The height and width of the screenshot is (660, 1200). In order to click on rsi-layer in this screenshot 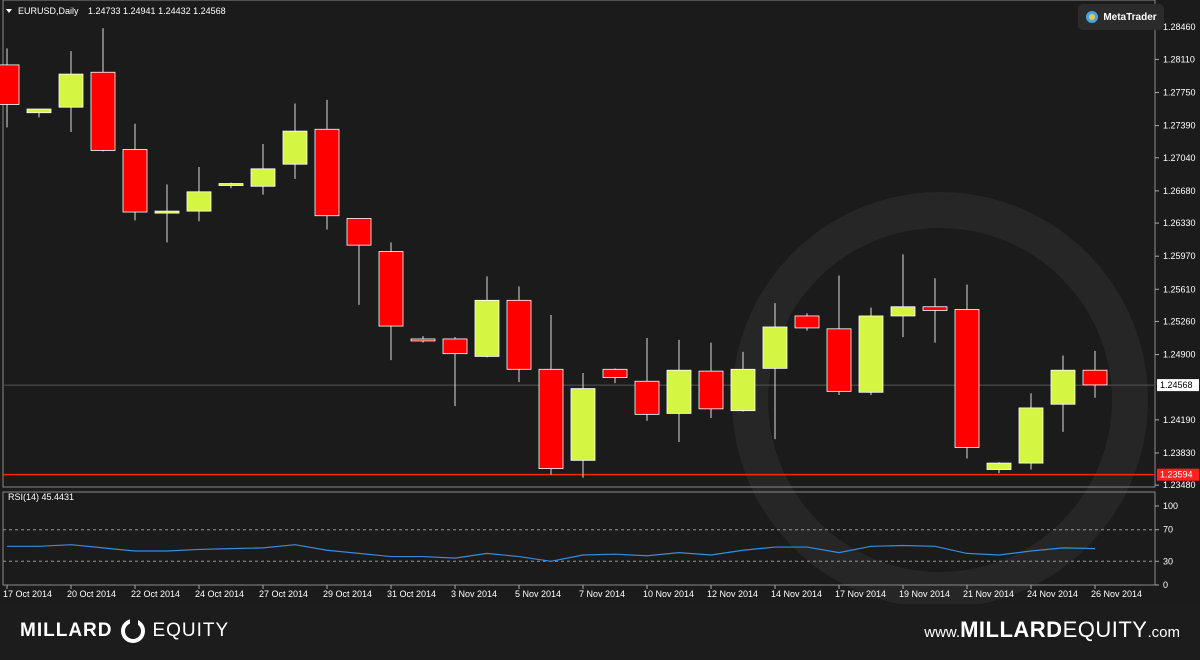, I will do `click(579, 545)`.